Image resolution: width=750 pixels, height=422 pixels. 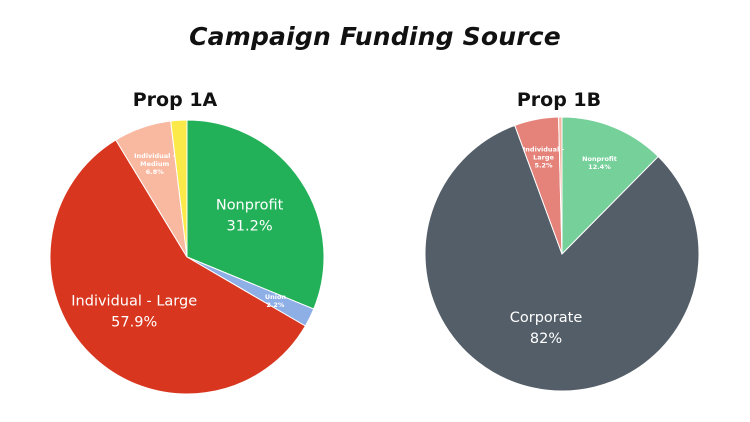 What do you see at coordinates (155, 172) in the screenshot?
I see `slice-value-label: 6.8%` at bounding box center [155, 172].